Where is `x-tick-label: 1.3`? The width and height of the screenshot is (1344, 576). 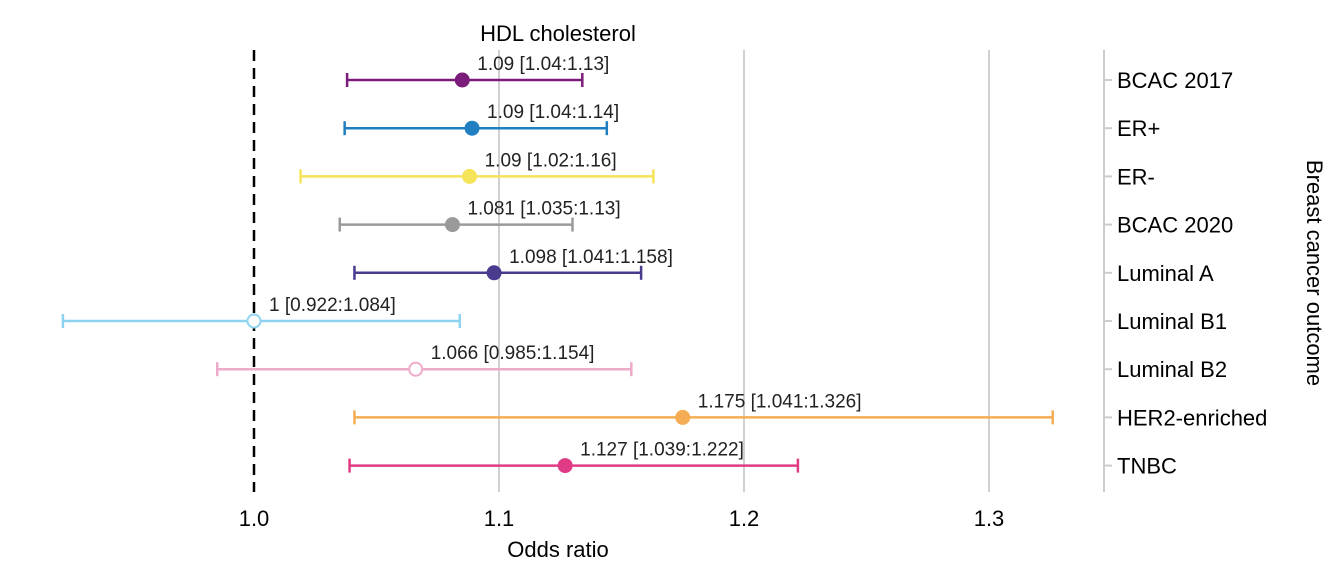
x-tick-label: 1.3 is located at coordinates (989, 518).